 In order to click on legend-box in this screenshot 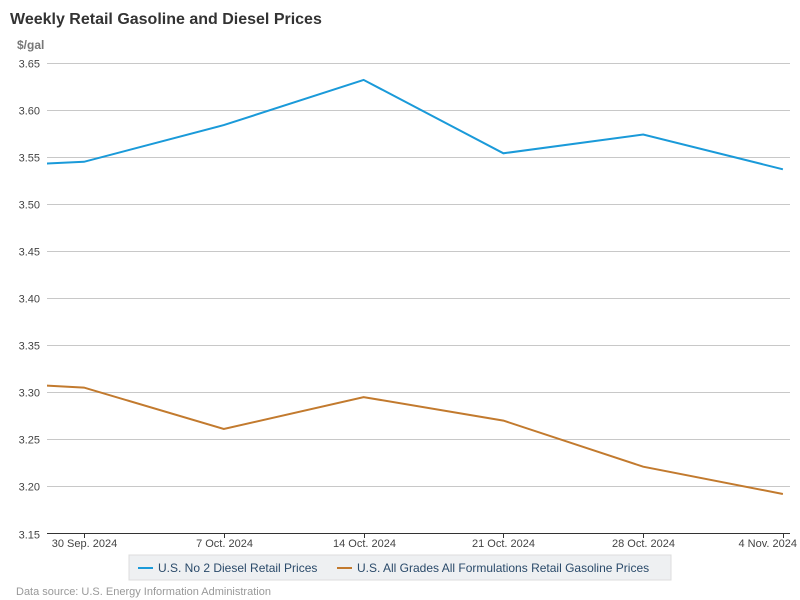, I will do `click(400, 567)`.